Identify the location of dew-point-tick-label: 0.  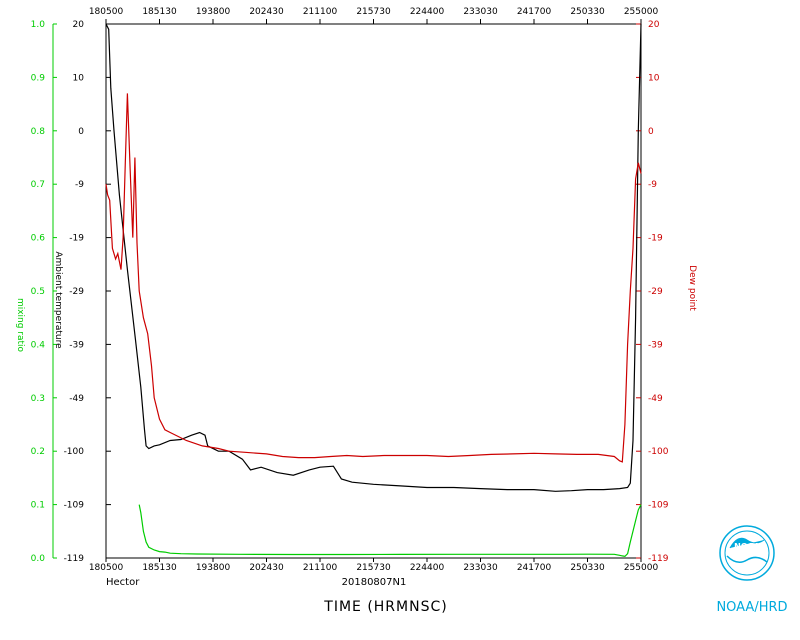
(651, 132).